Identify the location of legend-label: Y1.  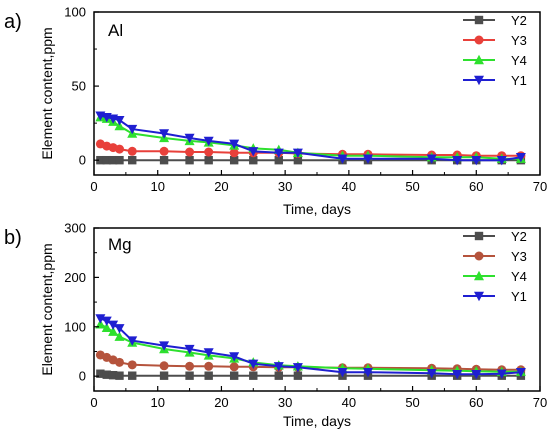
(519, 296).